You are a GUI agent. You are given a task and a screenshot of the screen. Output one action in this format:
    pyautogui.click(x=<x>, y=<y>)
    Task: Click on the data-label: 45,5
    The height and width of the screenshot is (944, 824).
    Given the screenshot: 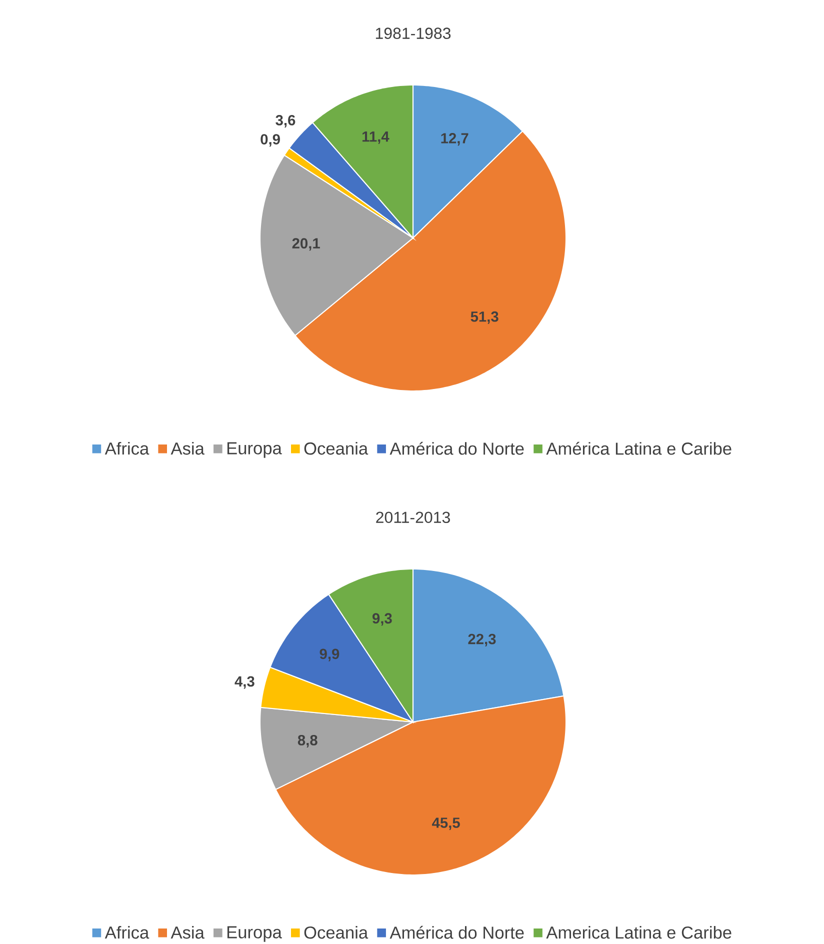 What is the action you would take?
    pyautogui.click(x=446, y=824)
    